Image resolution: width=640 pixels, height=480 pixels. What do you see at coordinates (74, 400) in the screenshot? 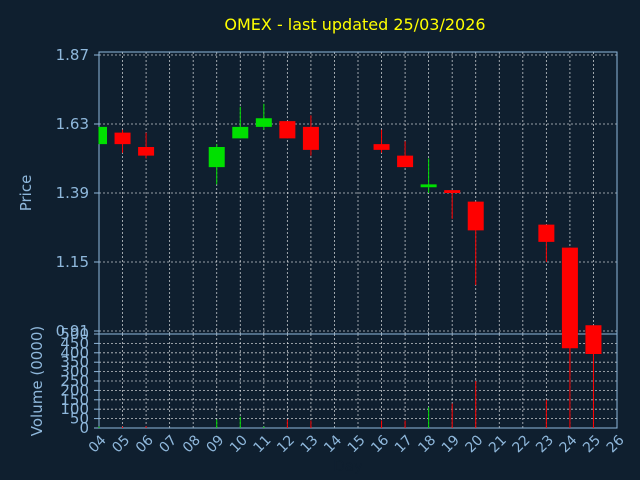
I see `volume-tick-label: 150` at bounding box center [74, 400].